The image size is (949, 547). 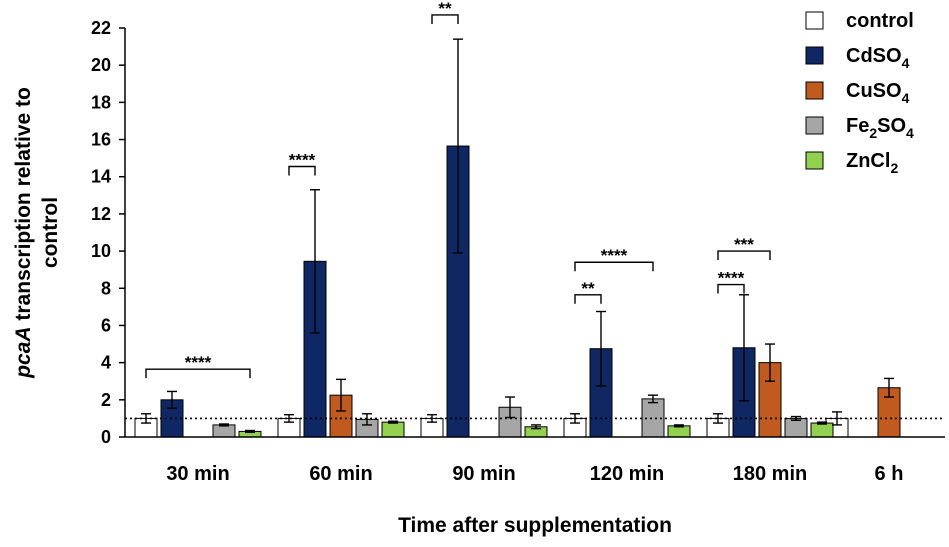 I want to click on x-tick-label: 30 min, so click(x=197, y=474).